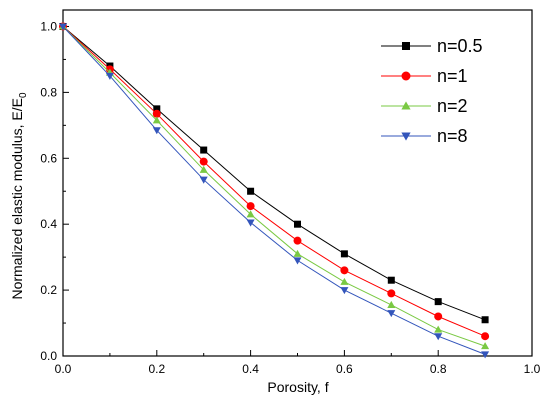 The height and width of the screenshot is (402, 550). Describe the element at coordinates (424, 76) in the screenshot. I see `legend-entry: n=1` at that location.